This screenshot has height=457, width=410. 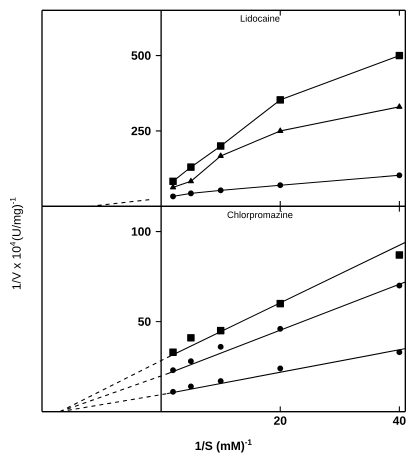 What do you see at coordinates (259, 215) in the screenshot?
I see `chart-title: Chlorpromazine` at bounding box center [259, 215].